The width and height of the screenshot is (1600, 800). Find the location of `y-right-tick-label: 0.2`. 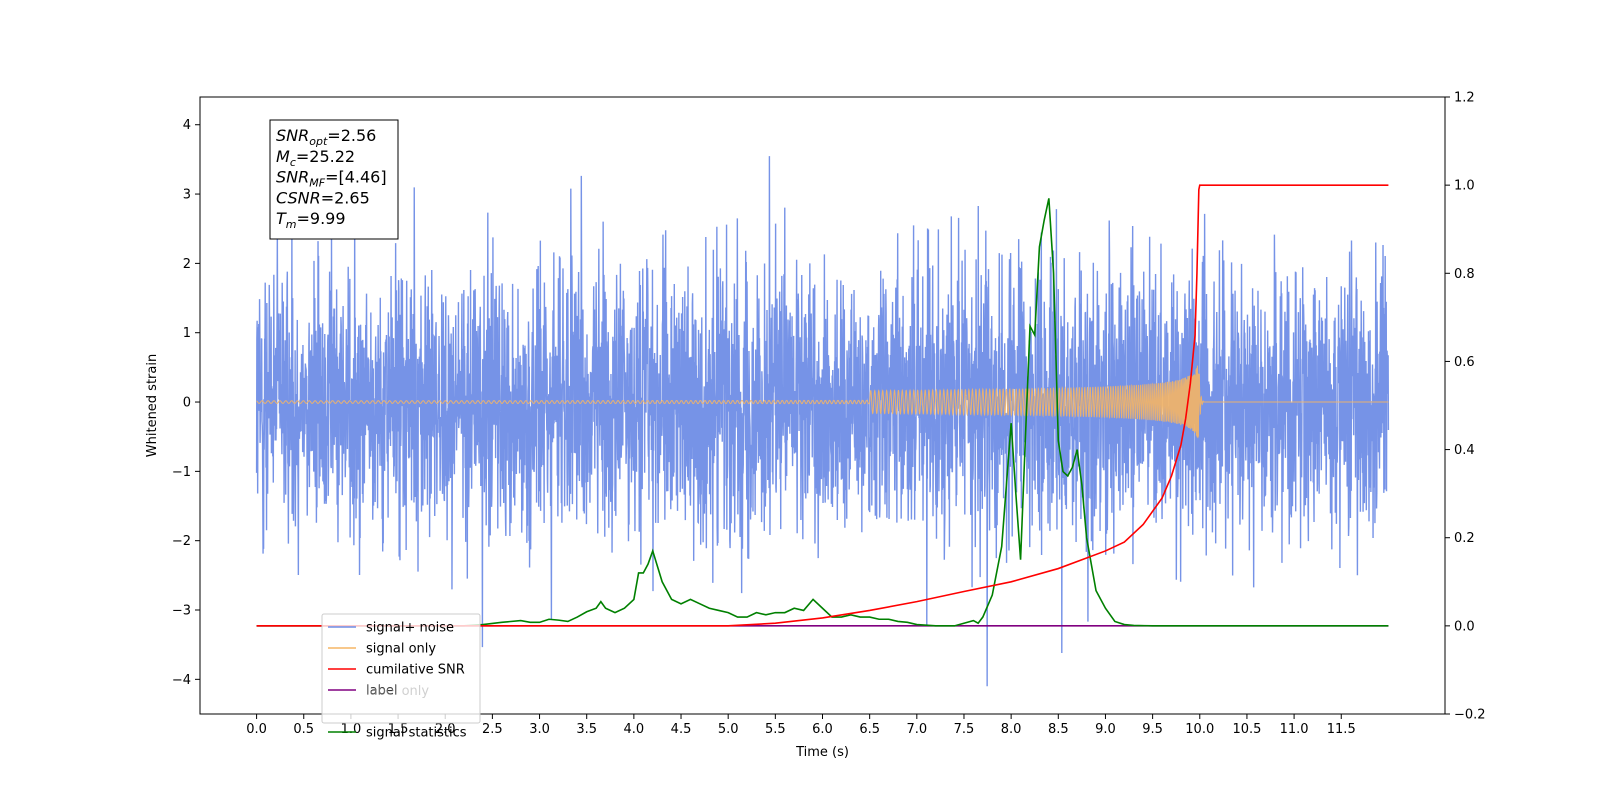

y-right-tick-label: 0.2 is located at coordinates (1464, 538).